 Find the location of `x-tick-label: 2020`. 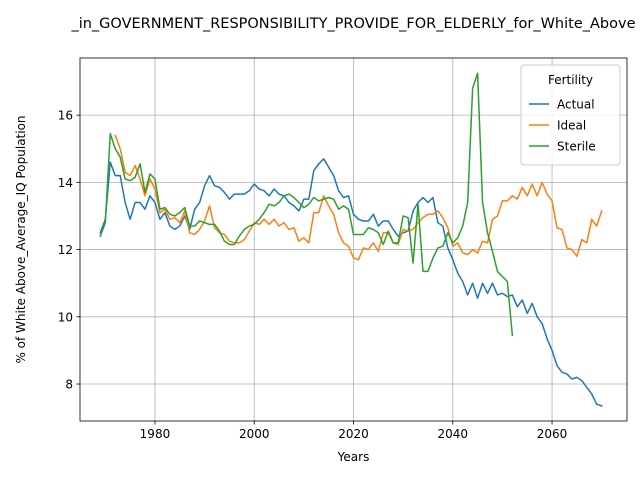

x-tick-label: 2020 is located at coordinates (353, 434).